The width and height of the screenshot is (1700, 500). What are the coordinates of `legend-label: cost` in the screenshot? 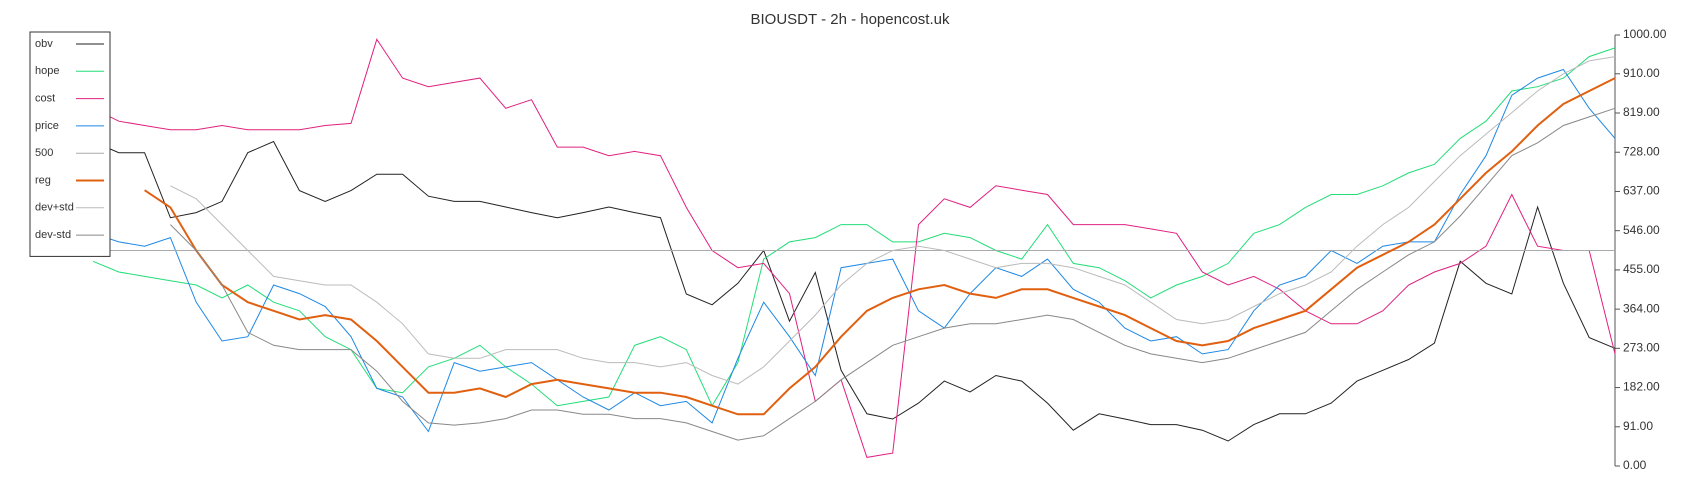 It's located at (45, 99).